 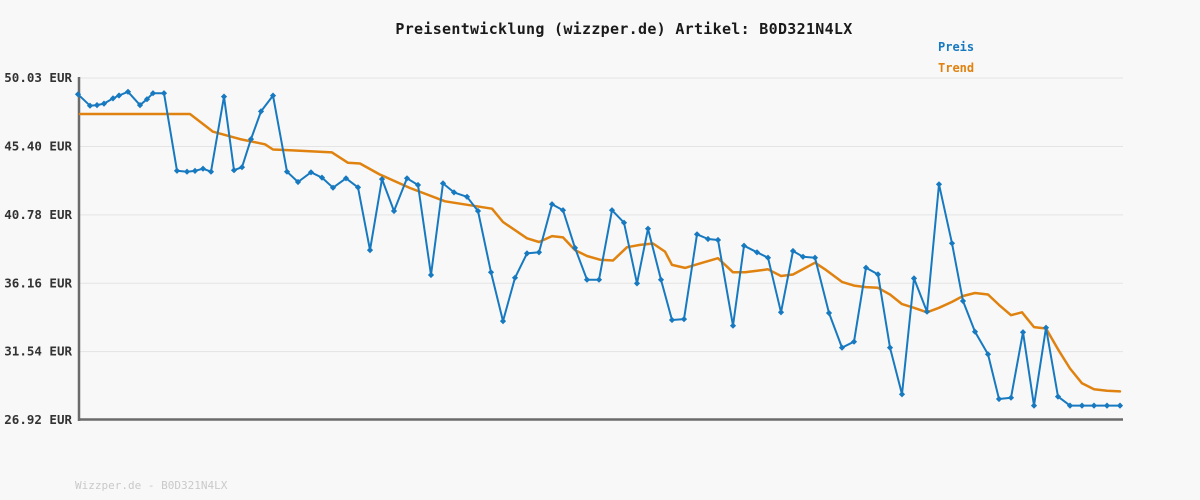 I want to click on y-axis-tick-label: 26.92 EUR, so click(x=38, y=419).